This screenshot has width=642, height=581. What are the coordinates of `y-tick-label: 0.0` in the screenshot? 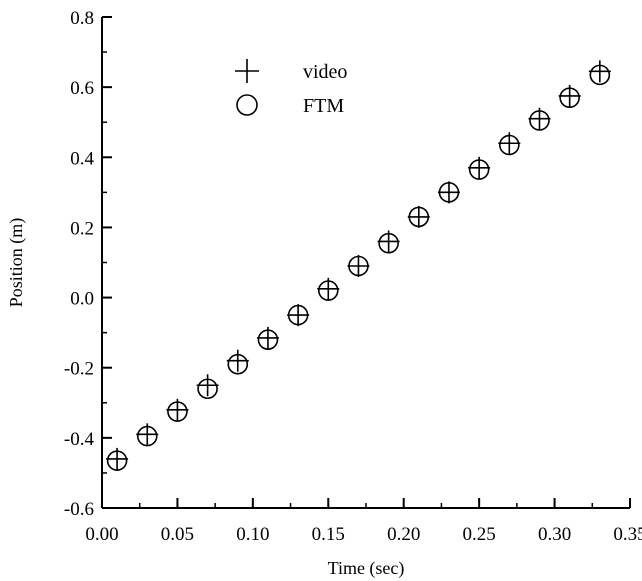 It's located at (82, 299).